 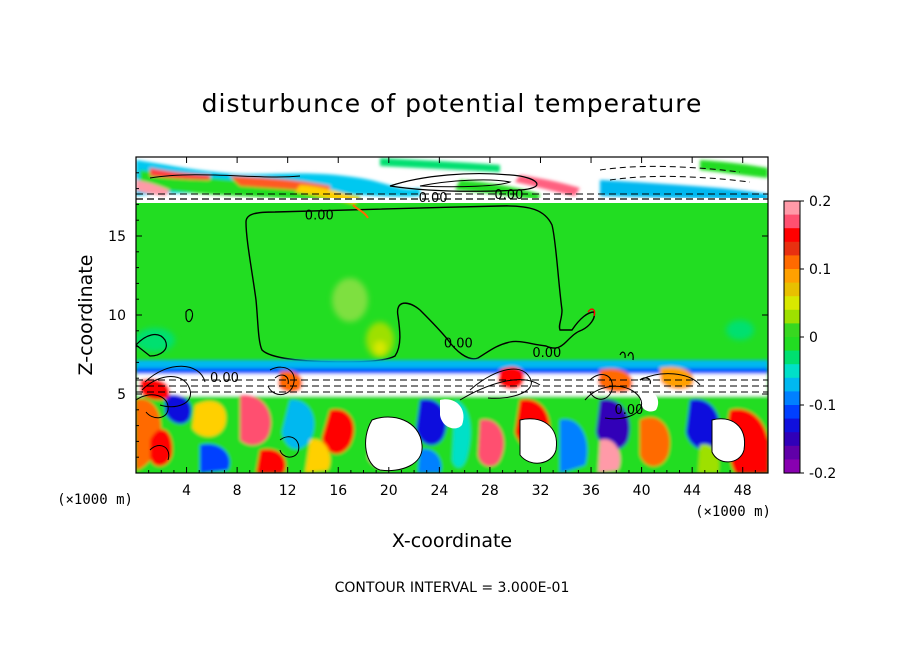 I want to click on contour-interval-label: CONTOUR INTERVAL = 3.000E-01, so click(x=452, y=588).